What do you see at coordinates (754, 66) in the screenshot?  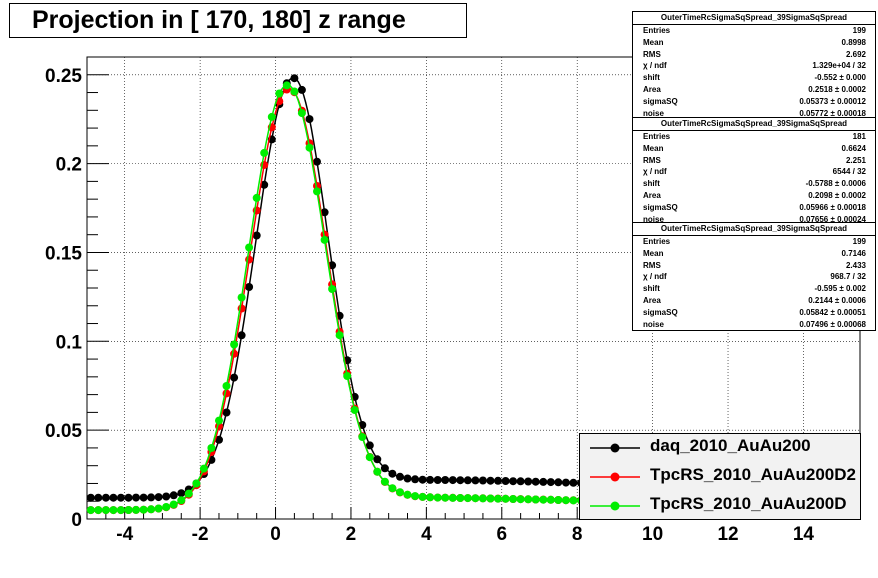 I see `stats-row: χ / ndf 1.329e+04 / 32` at bounding box center [754, 66].